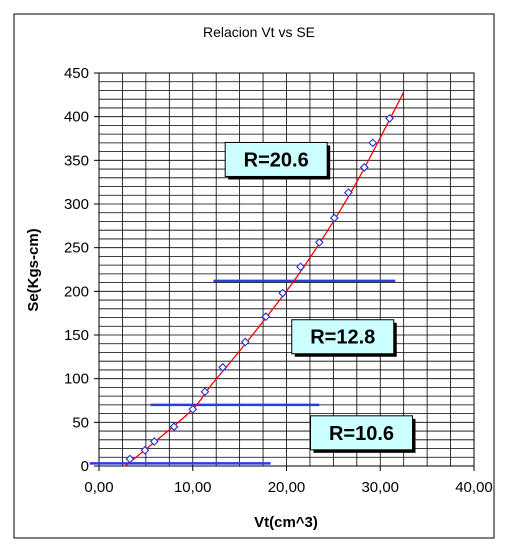  I want to click on y-tick-label: 450, so click(76, 73).